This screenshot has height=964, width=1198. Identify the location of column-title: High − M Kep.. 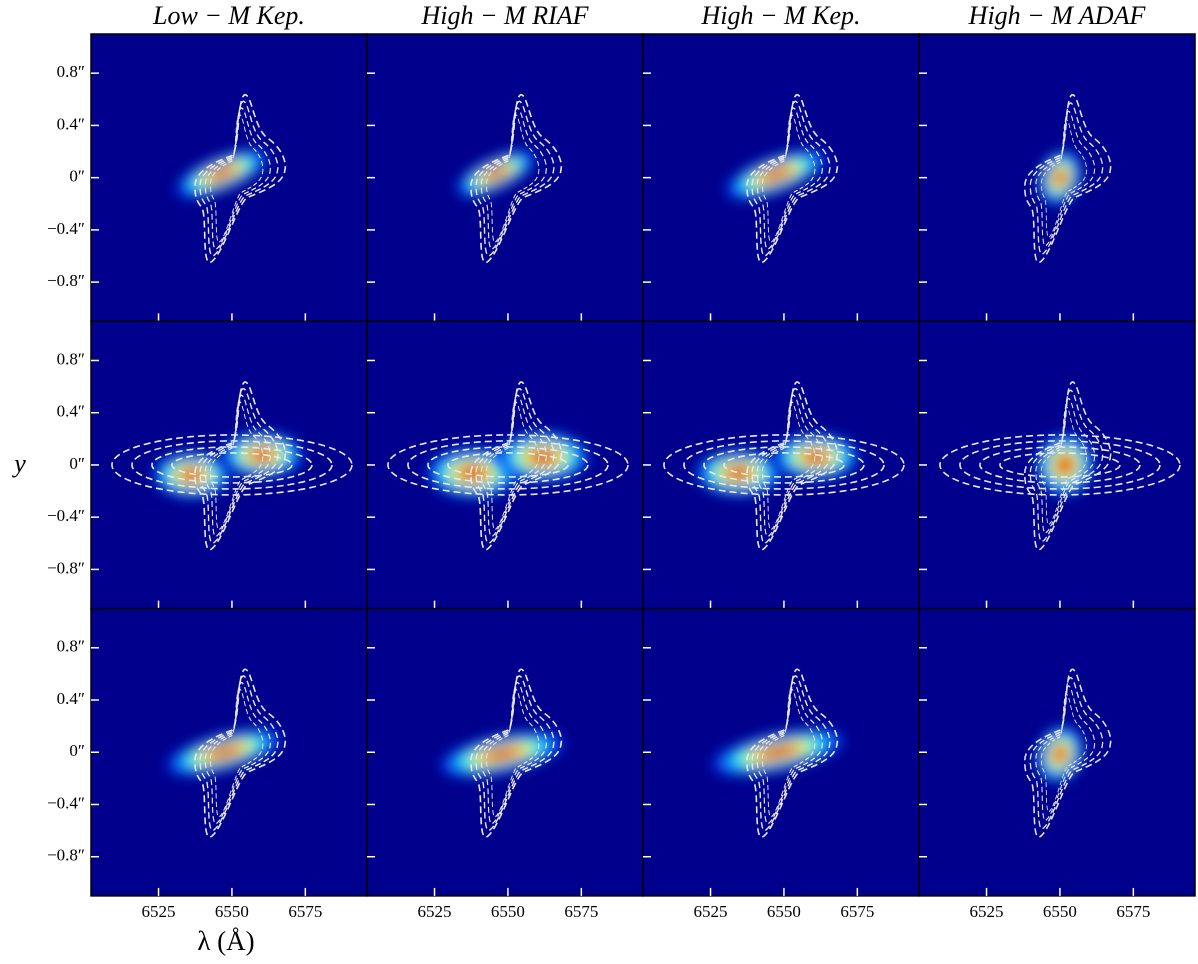
(780, 15).